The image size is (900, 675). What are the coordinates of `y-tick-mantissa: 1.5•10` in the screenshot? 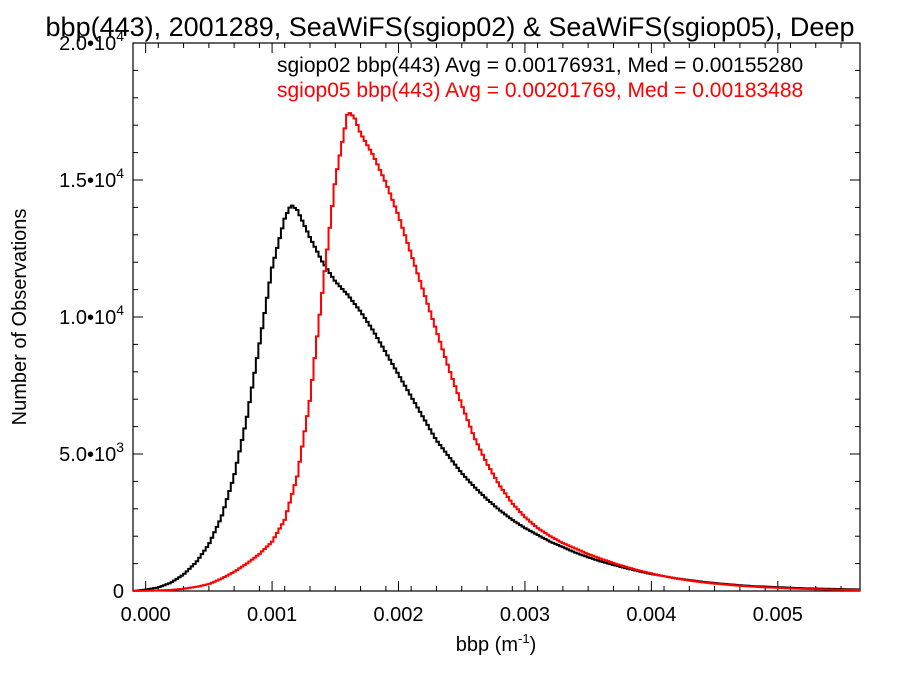 It's located at (87, 181).